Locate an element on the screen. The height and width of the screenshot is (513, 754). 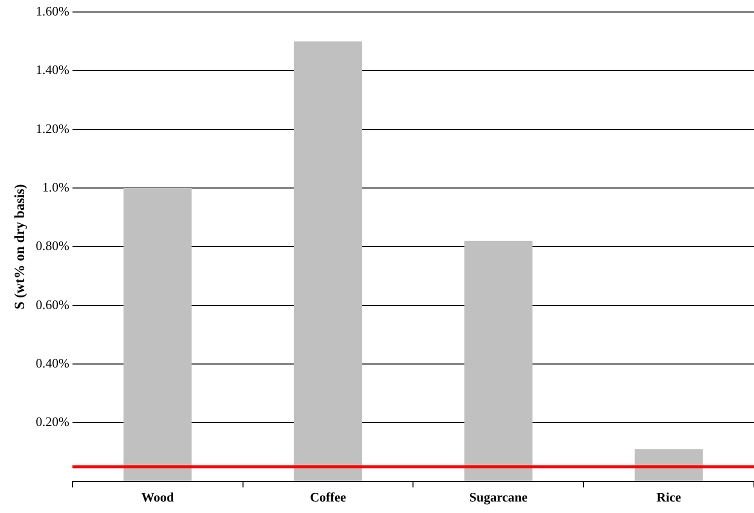
y-tick-label: 0.20% is located at coordinates (53, 422).